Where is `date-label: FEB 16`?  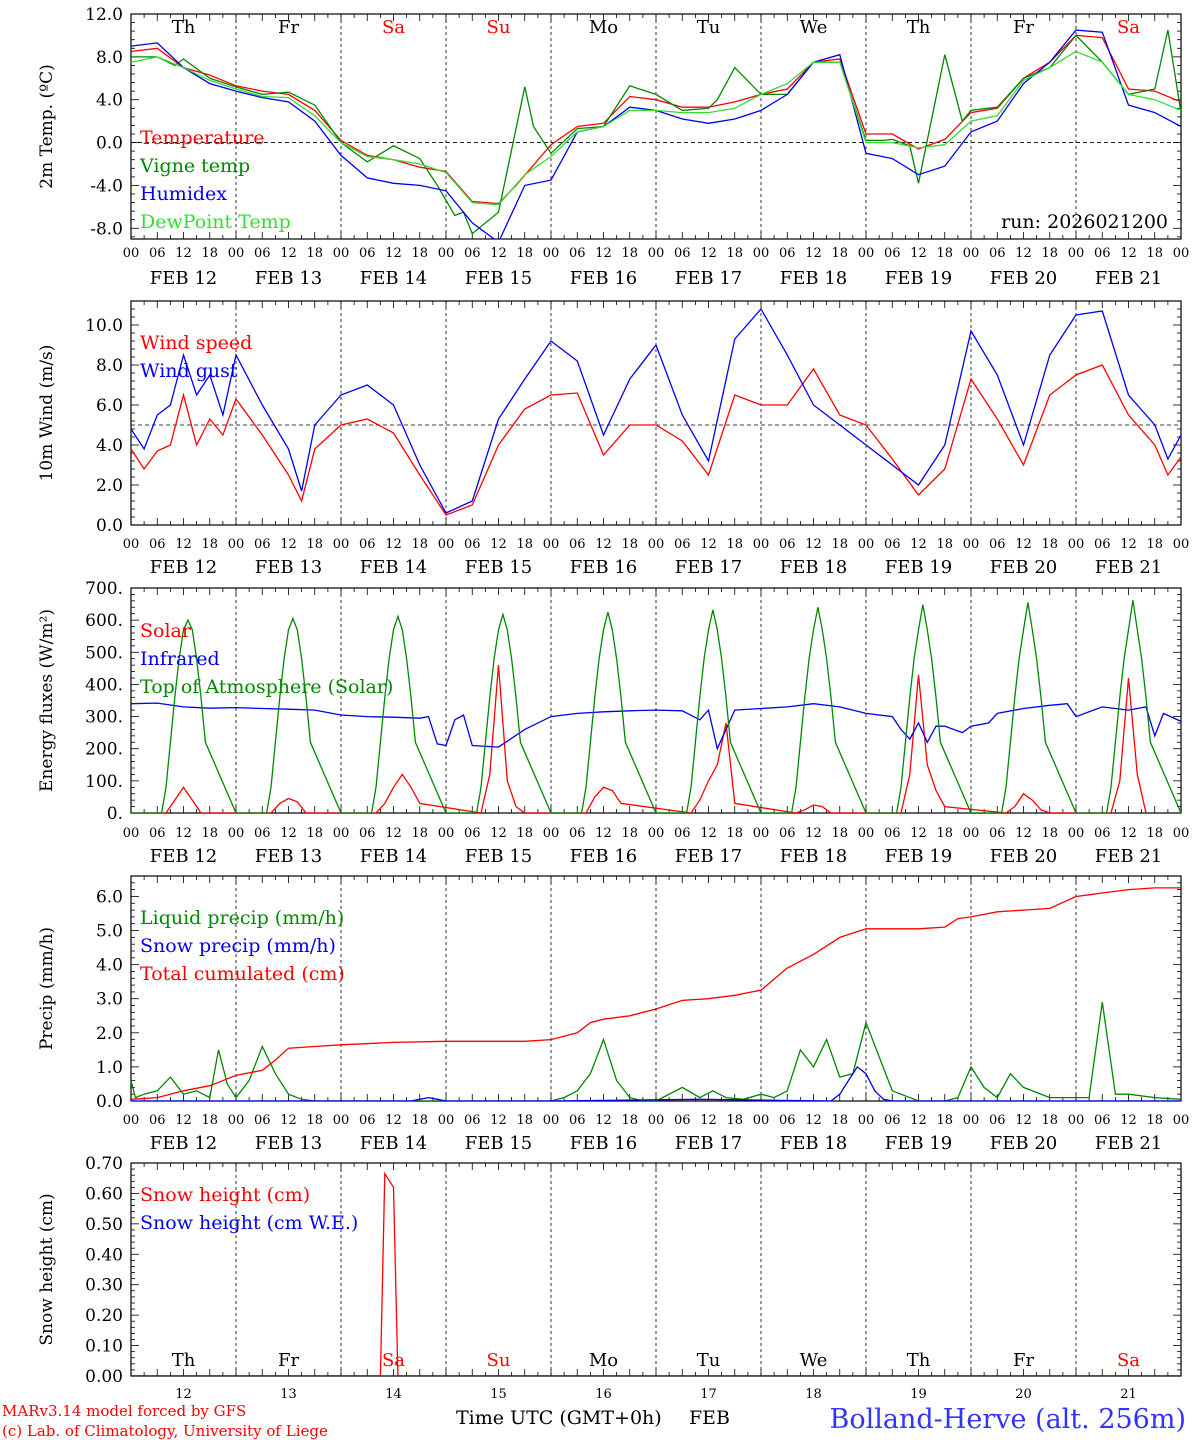
date-label: FEB 16 is located at coordinates (603, 1143).